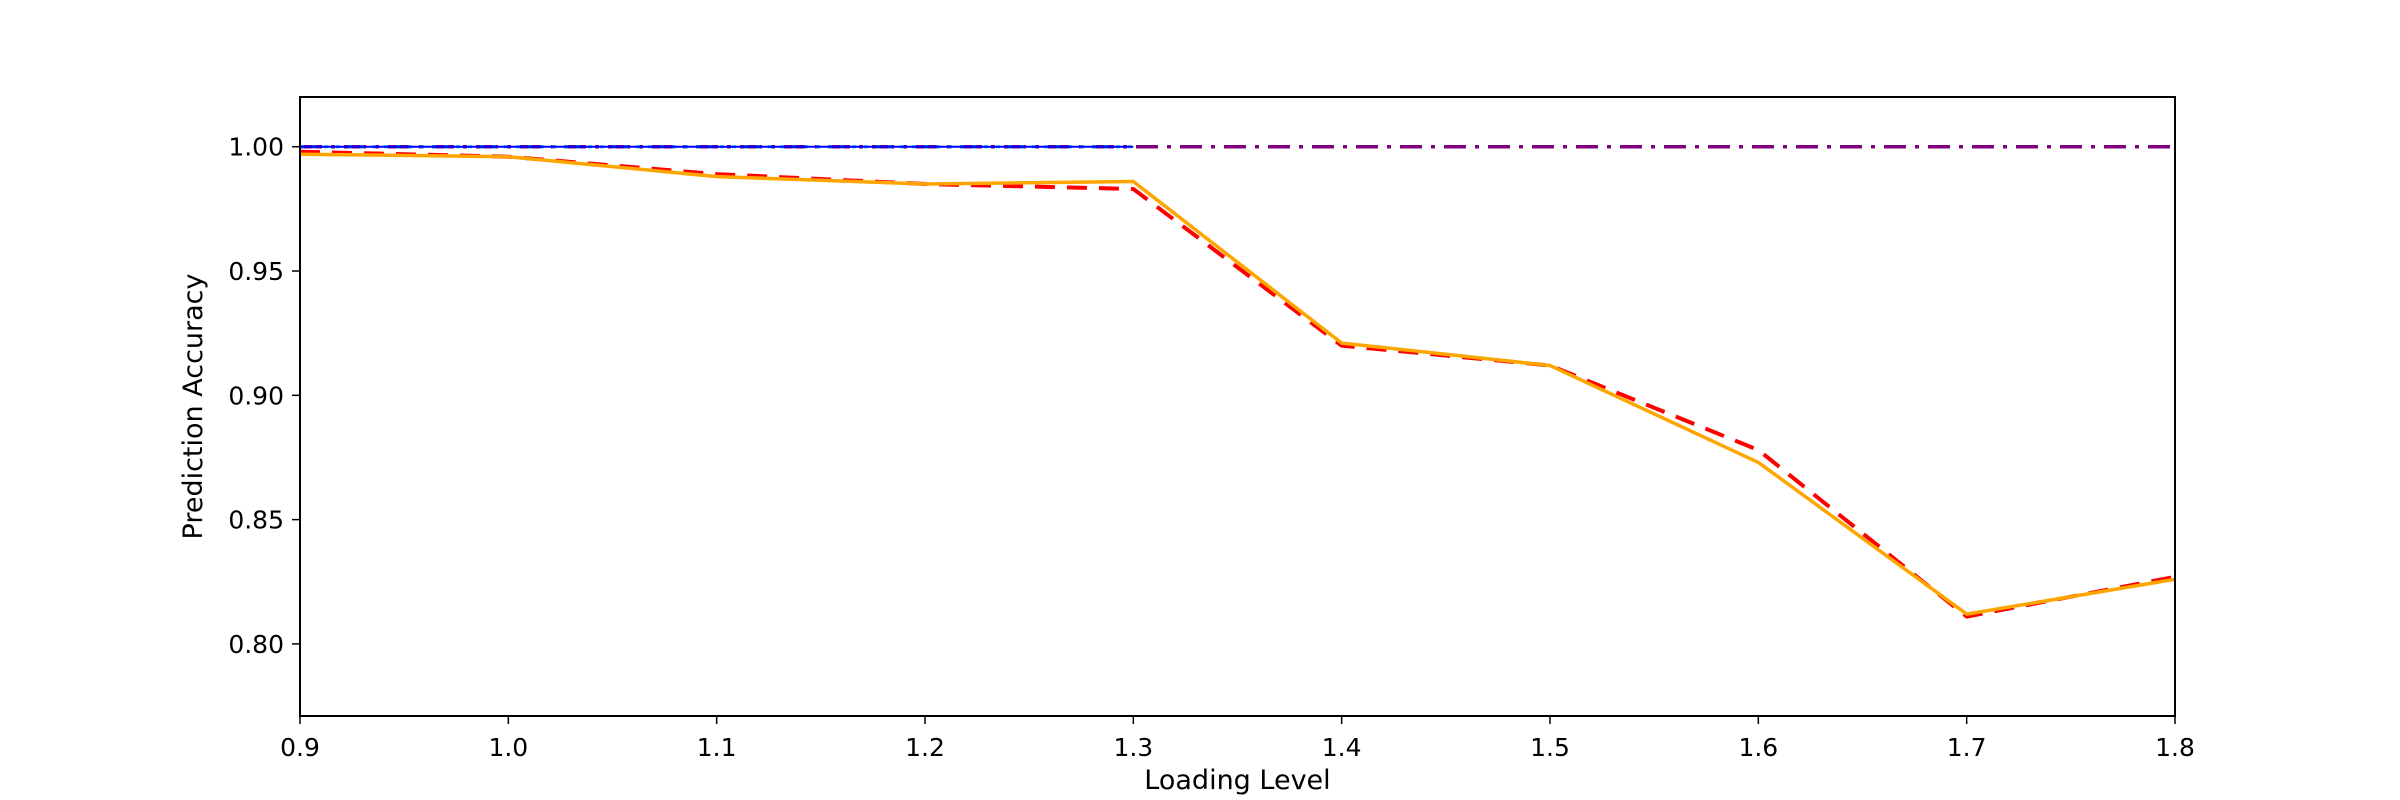  What do you see at coordinates (256, 271) in the screenshot?
I see `y-tick-label: 0.95` at bounding box center [256, 271].